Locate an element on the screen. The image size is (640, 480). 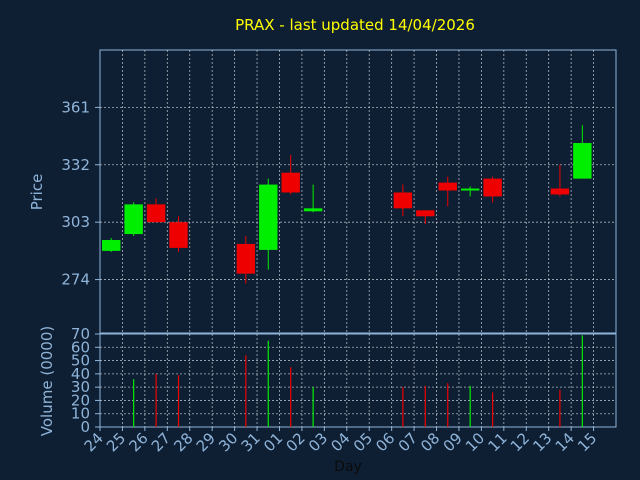
volume-y-tick-label: 50 is located at coordinates (80, 361).